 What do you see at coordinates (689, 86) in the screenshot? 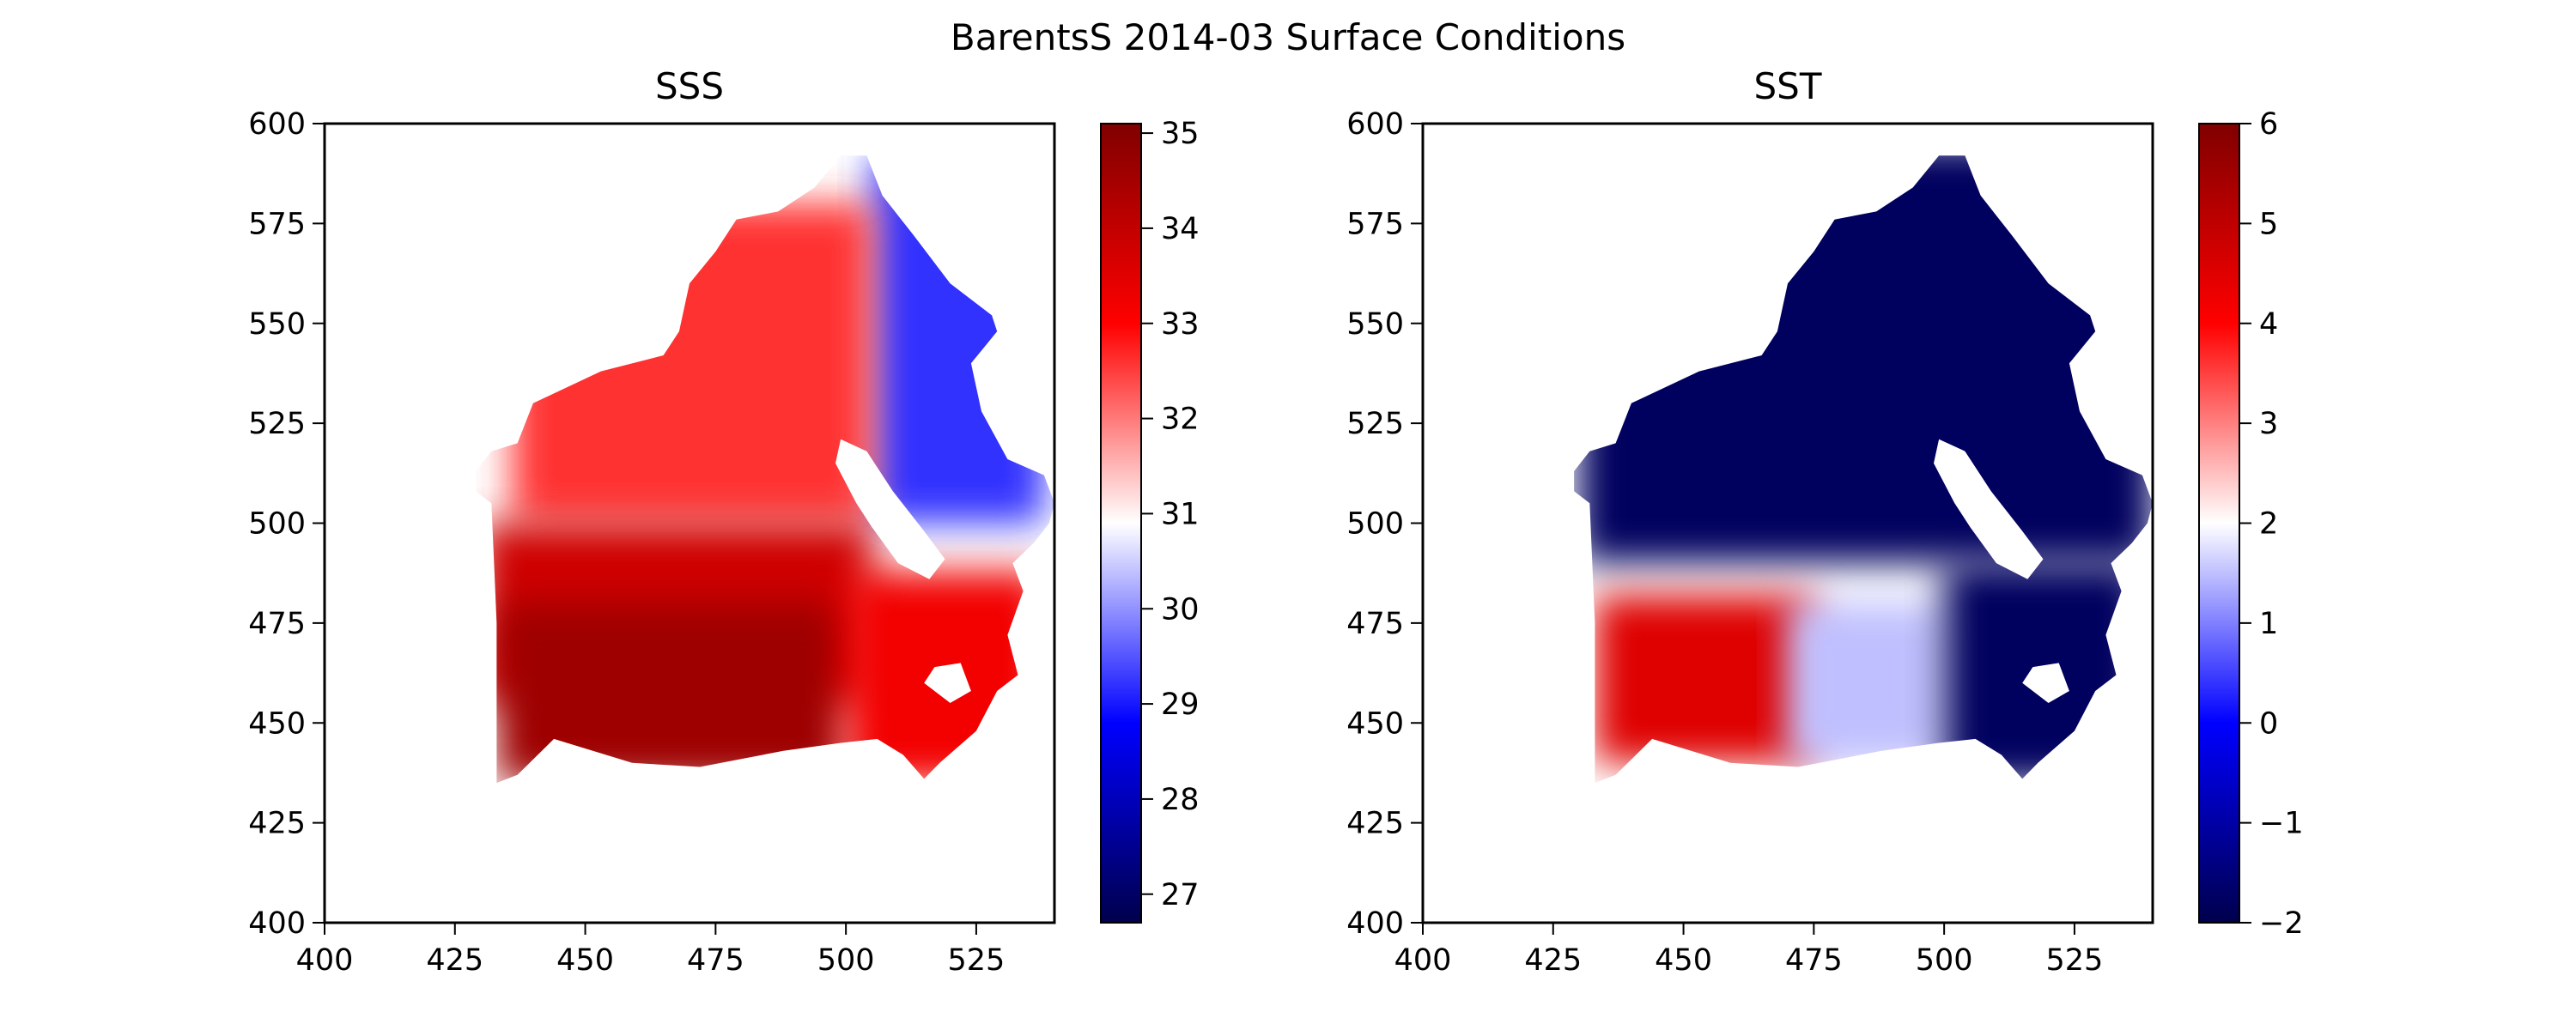
I see `panel-title-sss: SSS` at bounding box center [689, 86].